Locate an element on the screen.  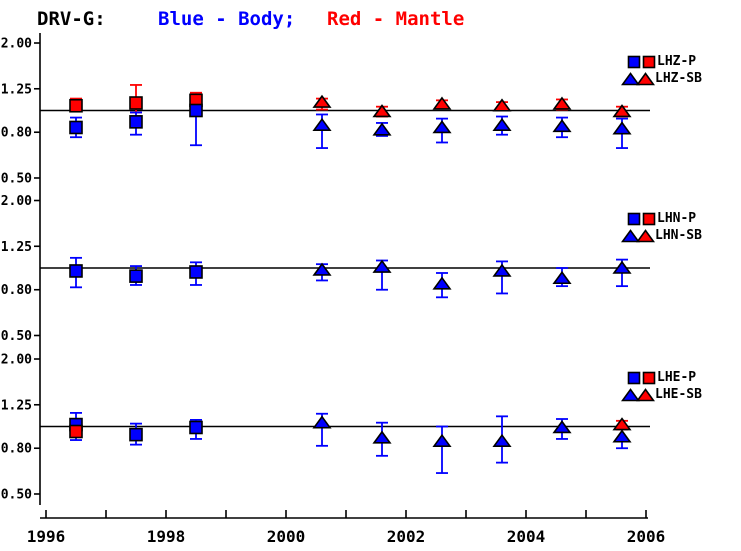
legend-row-lhe-p: LHE-P is located at coordinates (680, 377).